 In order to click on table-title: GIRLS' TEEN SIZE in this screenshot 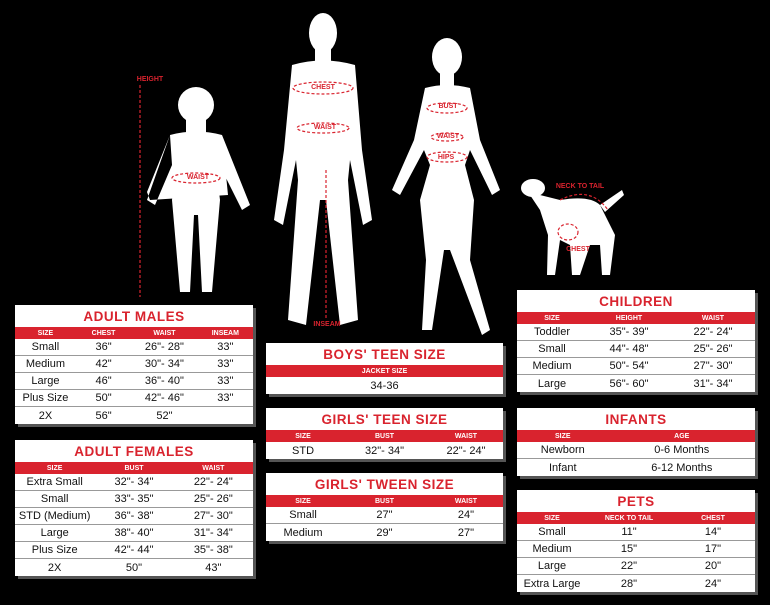, I will do `click(384, 419)`.